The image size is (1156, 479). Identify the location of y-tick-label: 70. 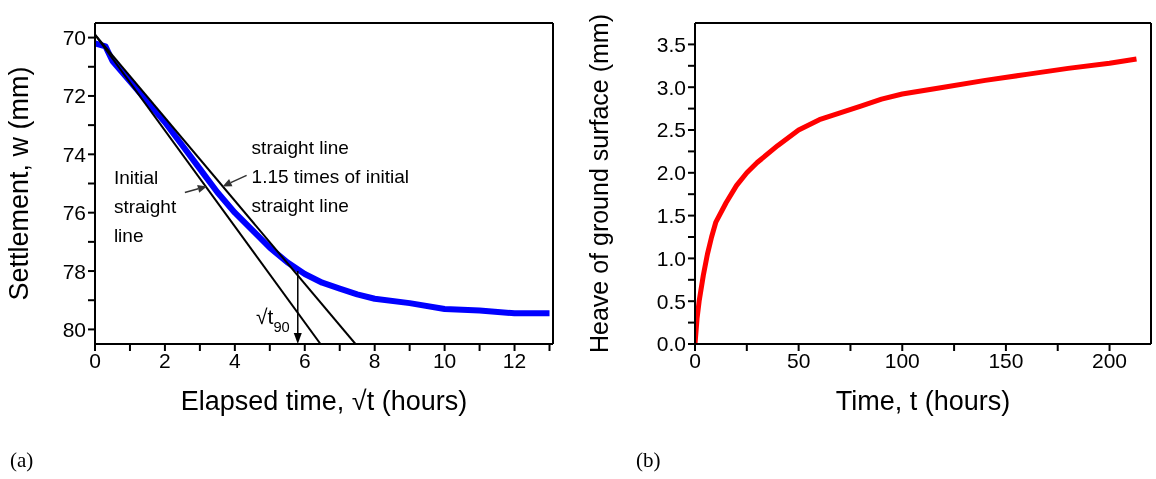
(74, 38).